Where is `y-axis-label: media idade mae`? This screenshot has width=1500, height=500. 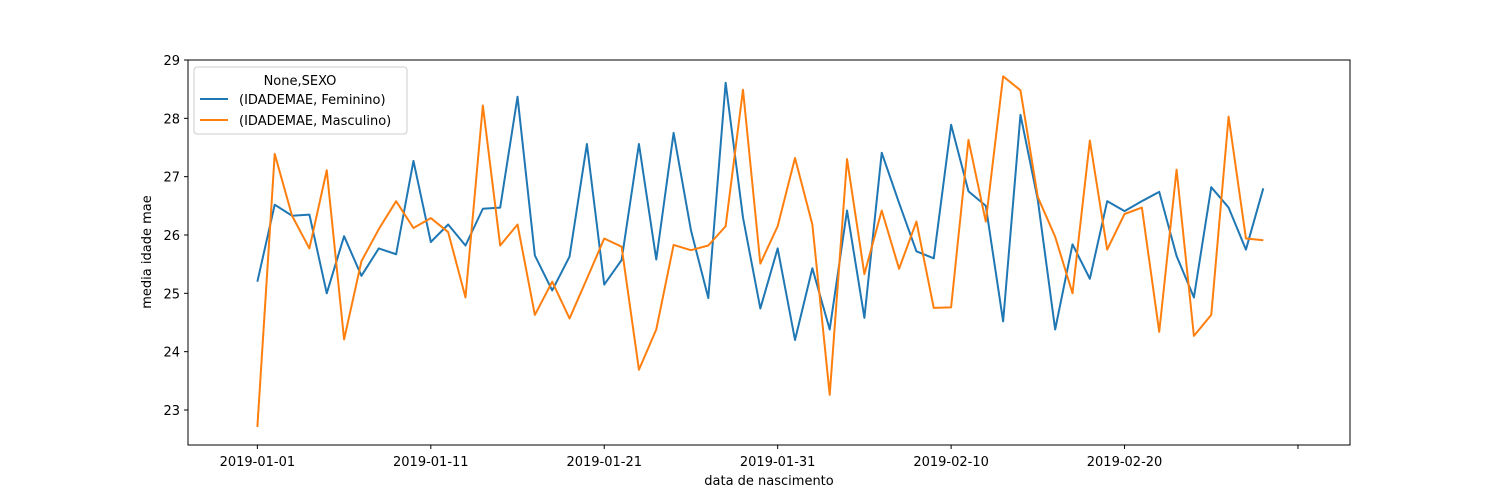
y-axis-label: media idade mae is located at coordinates (147, 251).